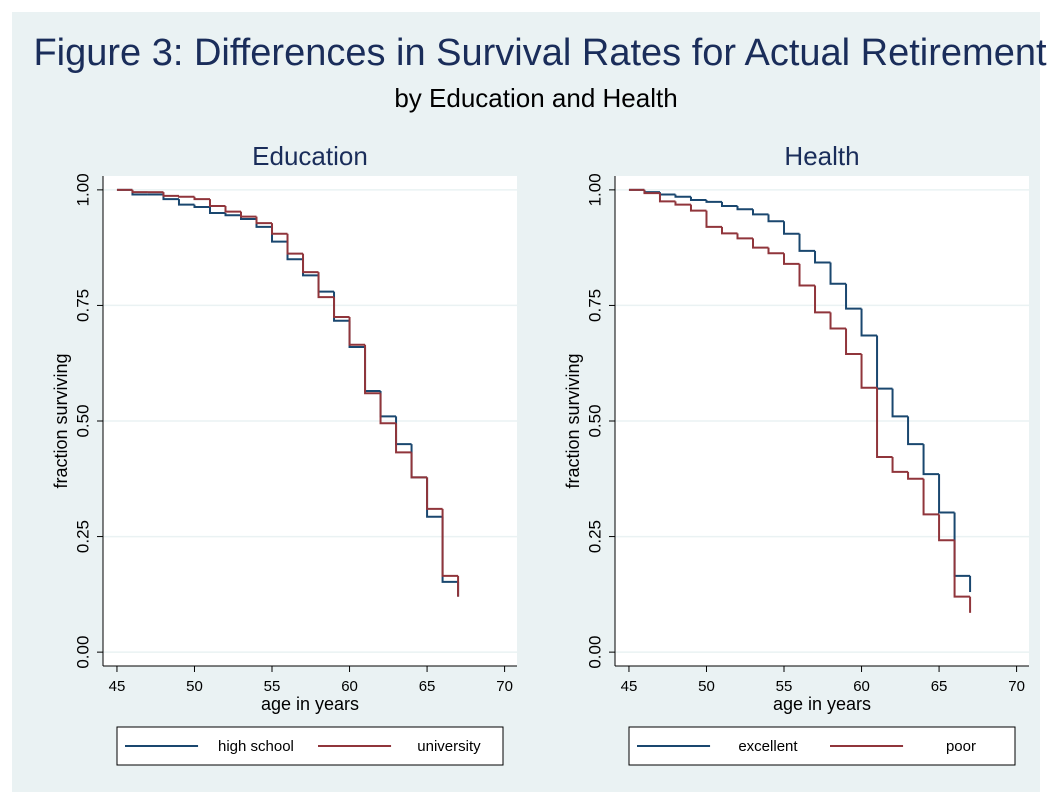 This screenshot has width=1050, height=804. Describe the element at coordinates (821, 156) in the screenshot. I see `panel-title: Health` at that location.